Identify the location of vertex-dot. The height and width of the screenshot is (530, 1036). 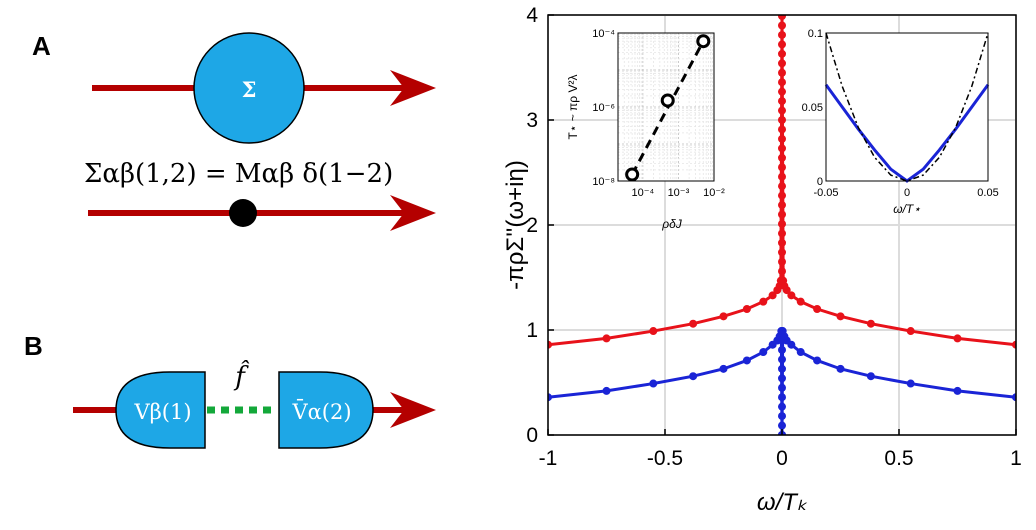
(243, 213).